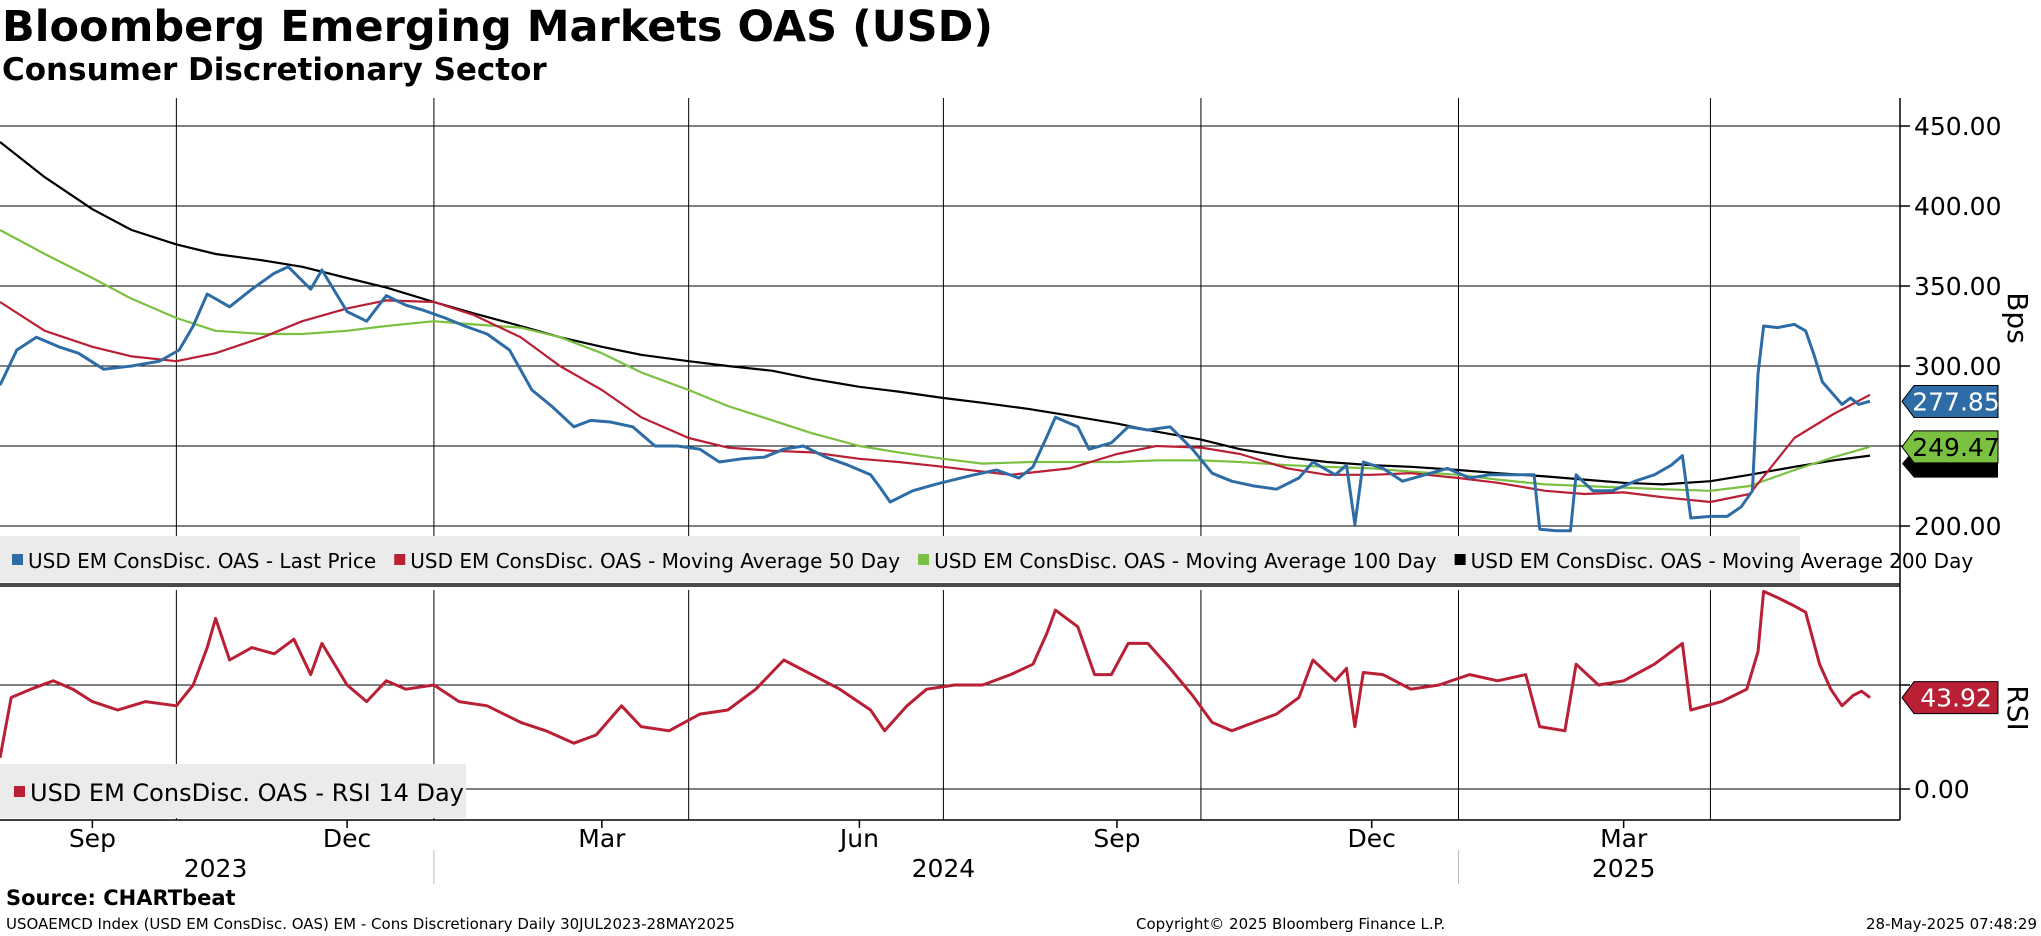 The height and width of the screenshot is (936, 2041). I want to click on year-label: 2025, so click(1624, 868).